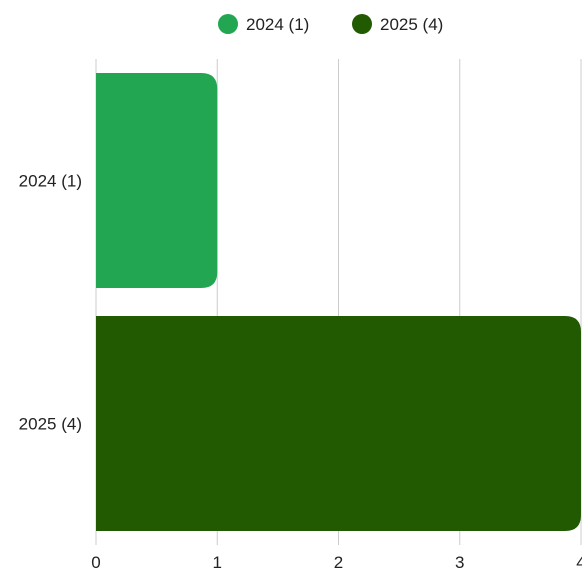  Describe the element at coordinates (50, 303) in the screenshot. I see `y-axis-labels: 2024 (1) 2025 (4)` at that location.